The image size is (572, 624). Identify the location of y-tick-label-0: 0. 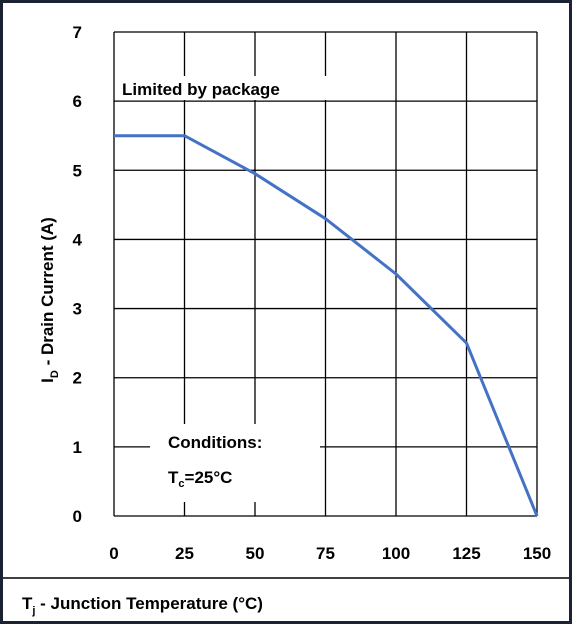
(77, 516).